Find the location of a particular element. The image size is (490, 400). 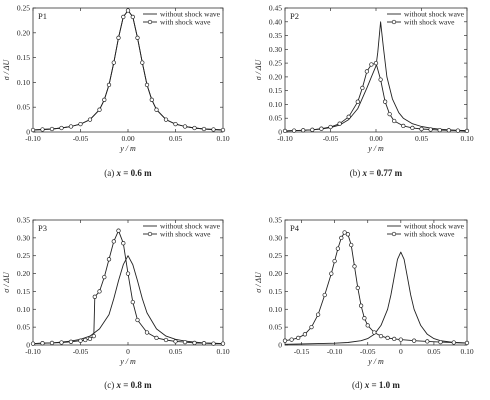

caption-value: = 0.6 m is located at coordinates (136, 173).